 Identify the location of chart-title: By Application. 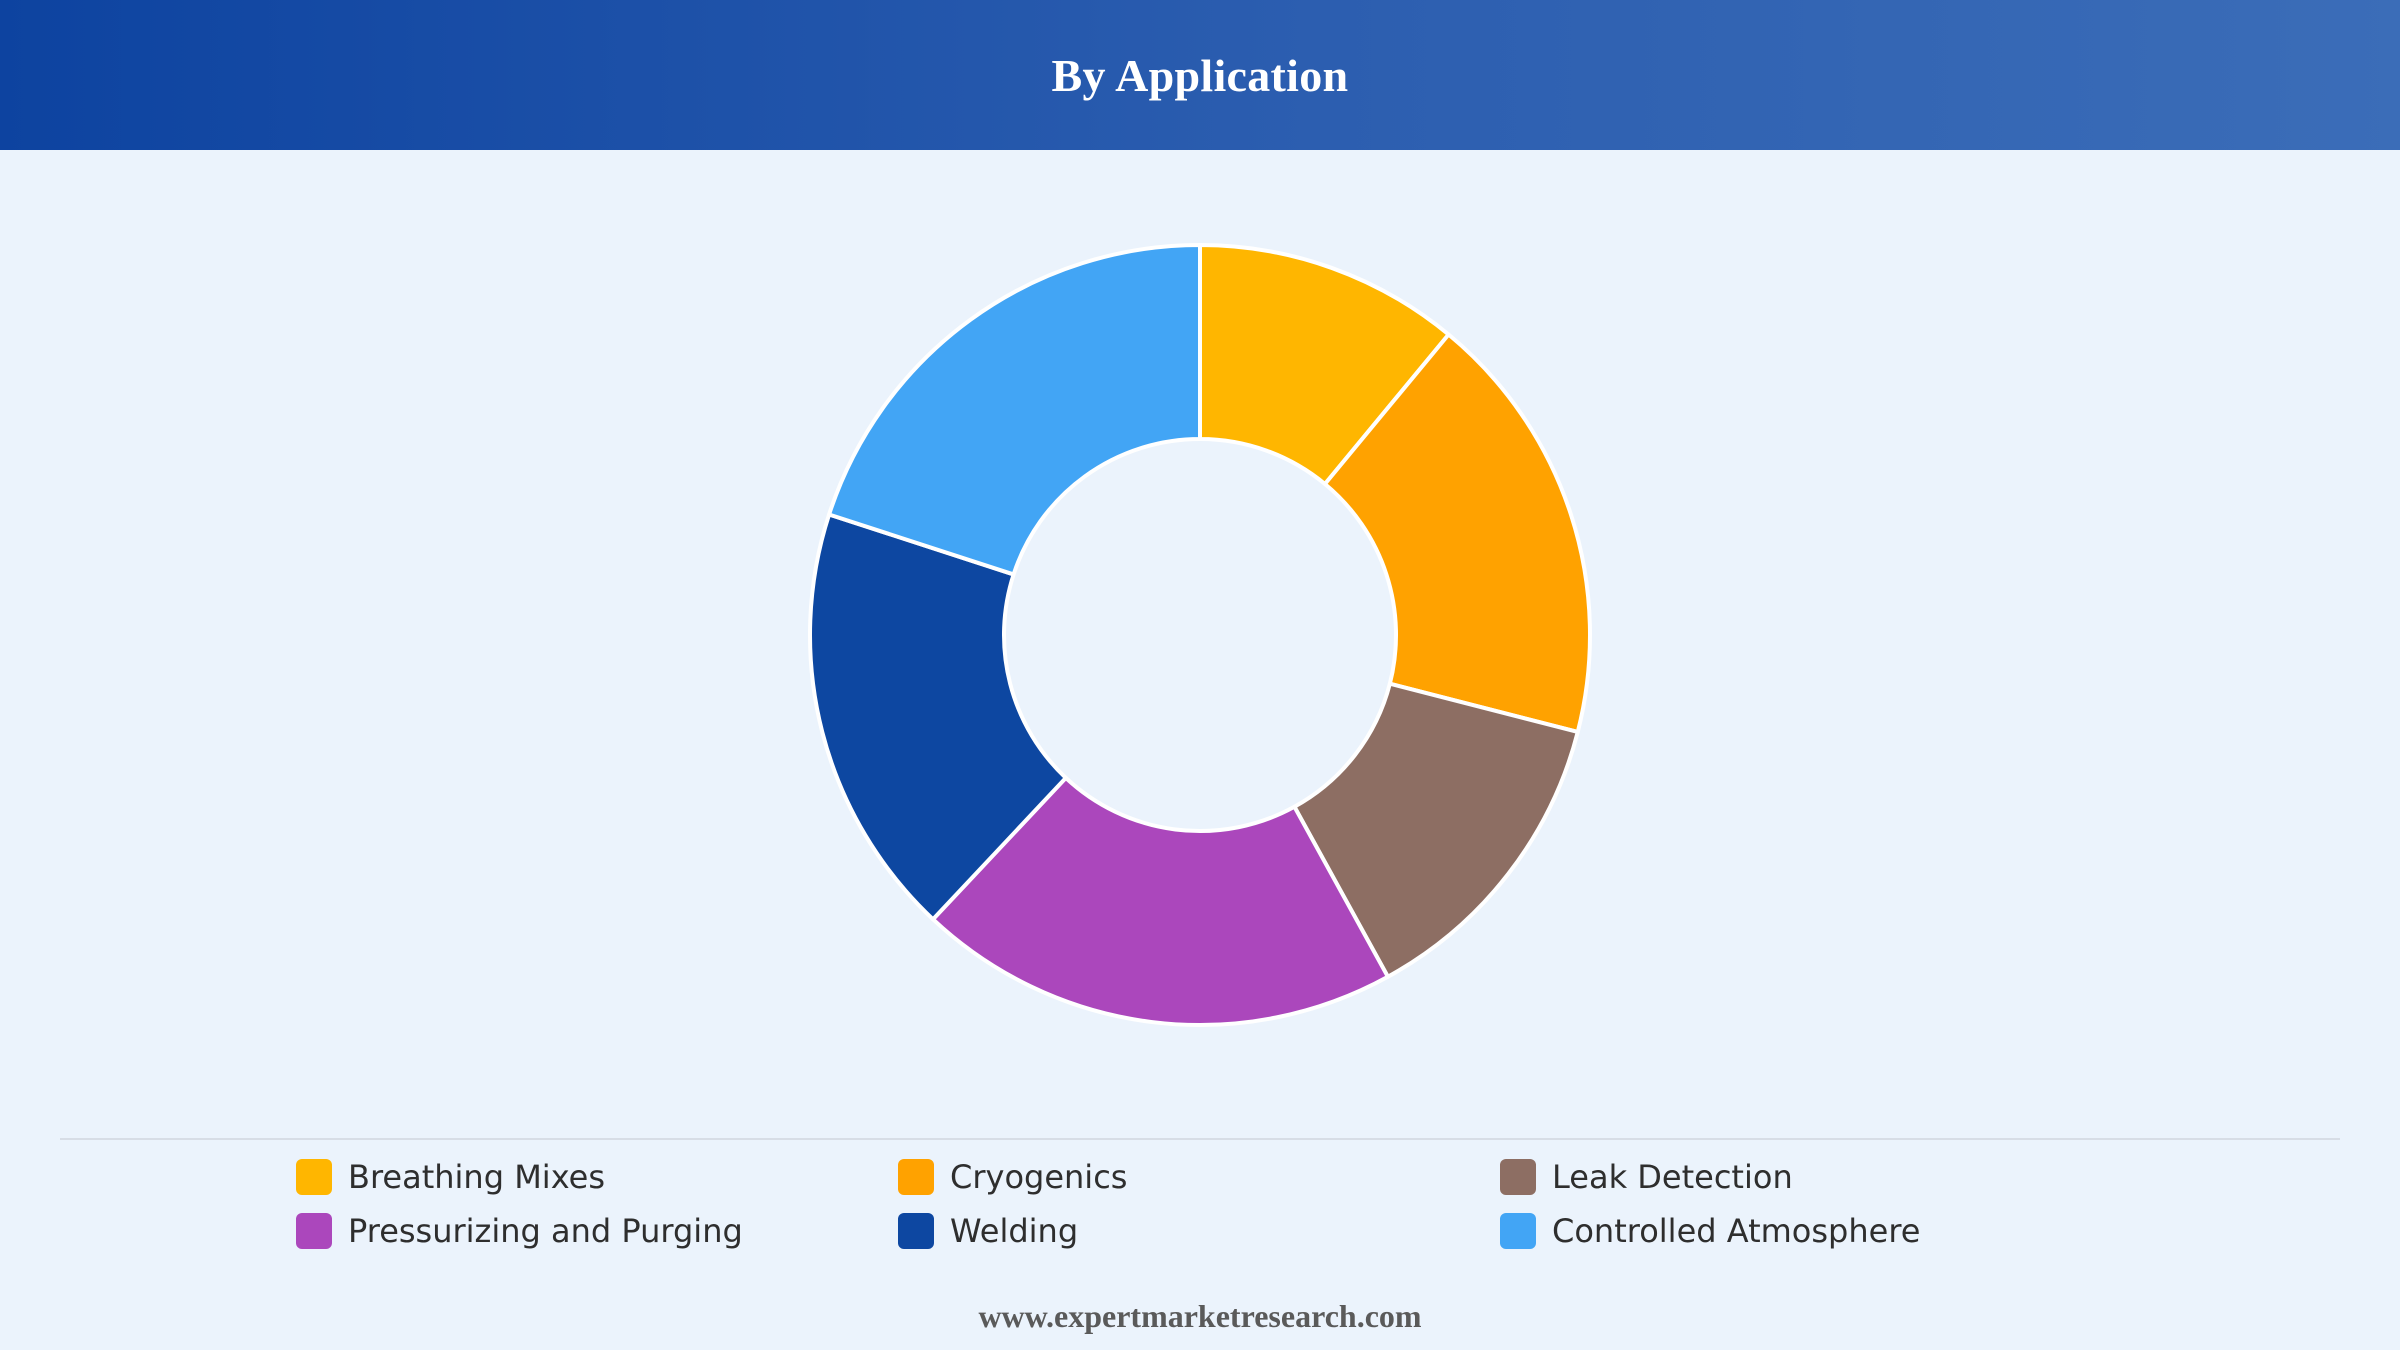
(1200, 75).